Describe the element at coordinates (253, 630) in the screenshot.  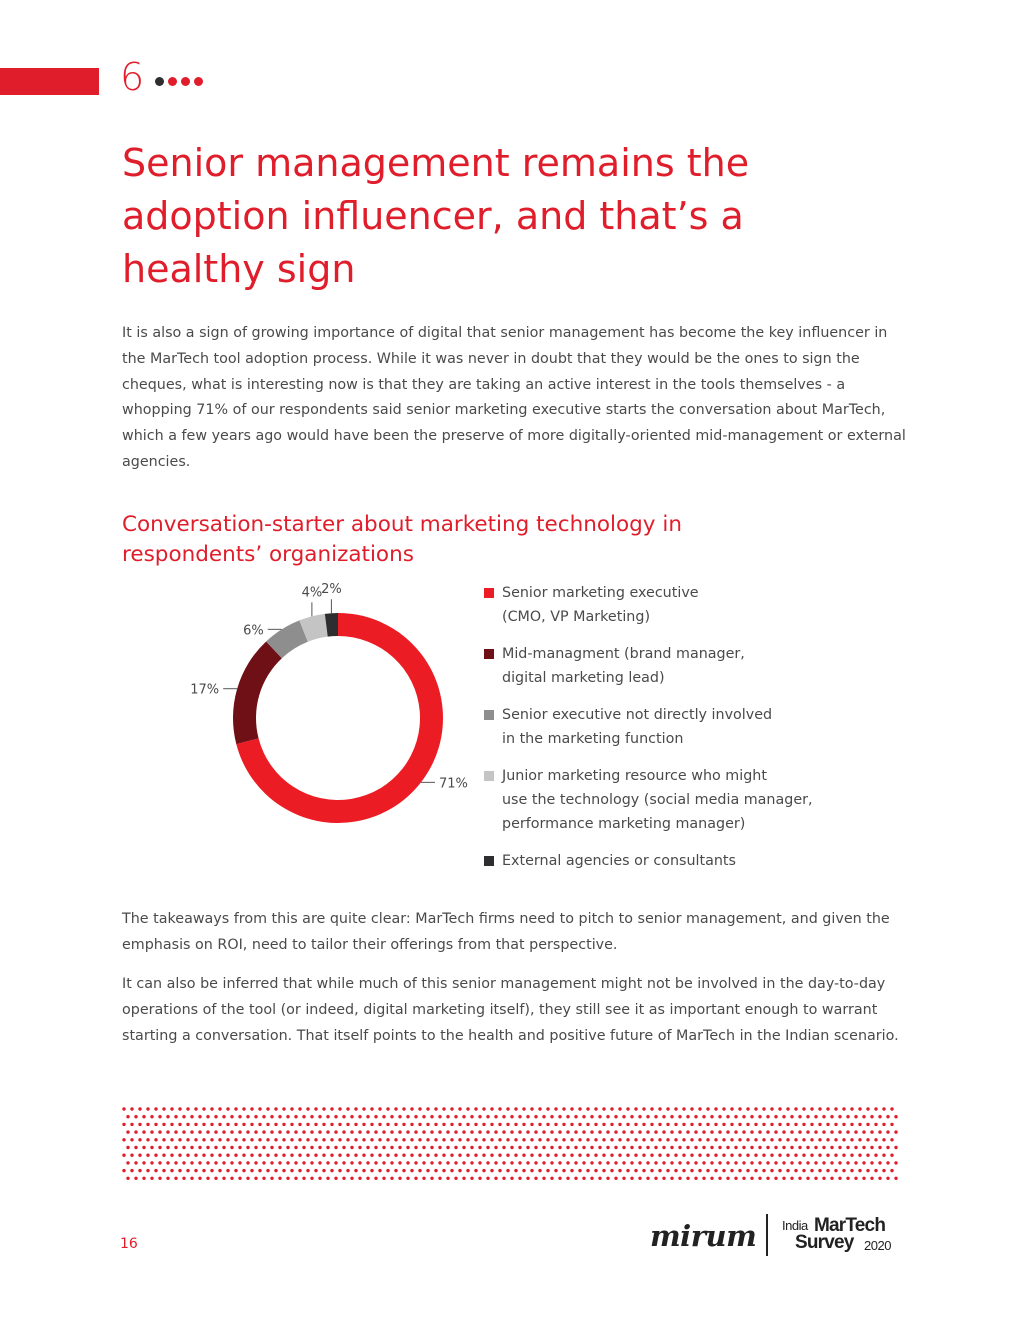
I see `data-label: 6%` at that location.